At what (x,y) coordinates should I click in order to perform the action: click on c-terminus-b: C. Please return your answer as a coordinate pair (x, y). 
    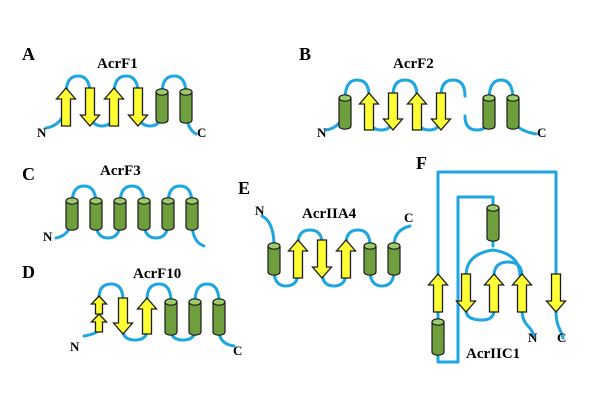
    Looking at the image, I should click on (541, 132).